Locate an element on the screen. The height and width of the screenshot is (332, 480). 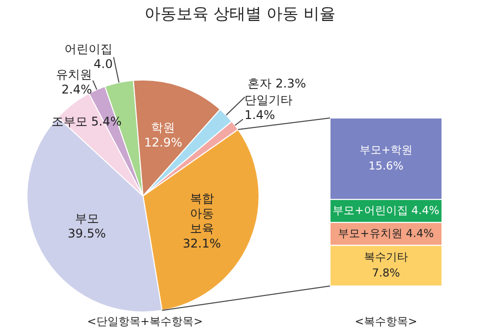
data-label: 12.9% is located at coordinates (163, 143).